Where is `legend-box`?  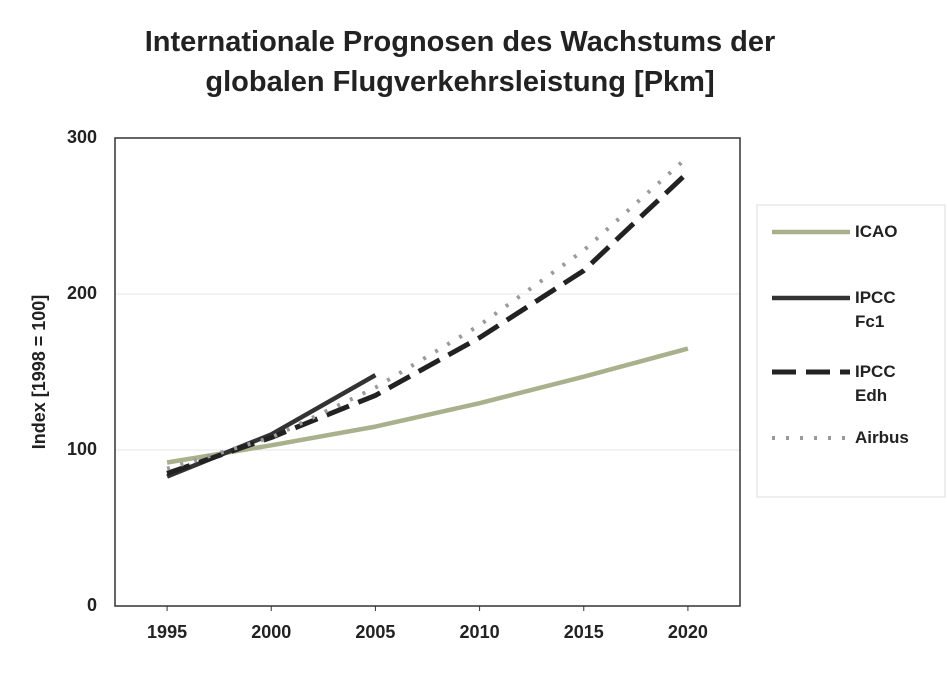 legend-box is located at coordinates (851, 351).